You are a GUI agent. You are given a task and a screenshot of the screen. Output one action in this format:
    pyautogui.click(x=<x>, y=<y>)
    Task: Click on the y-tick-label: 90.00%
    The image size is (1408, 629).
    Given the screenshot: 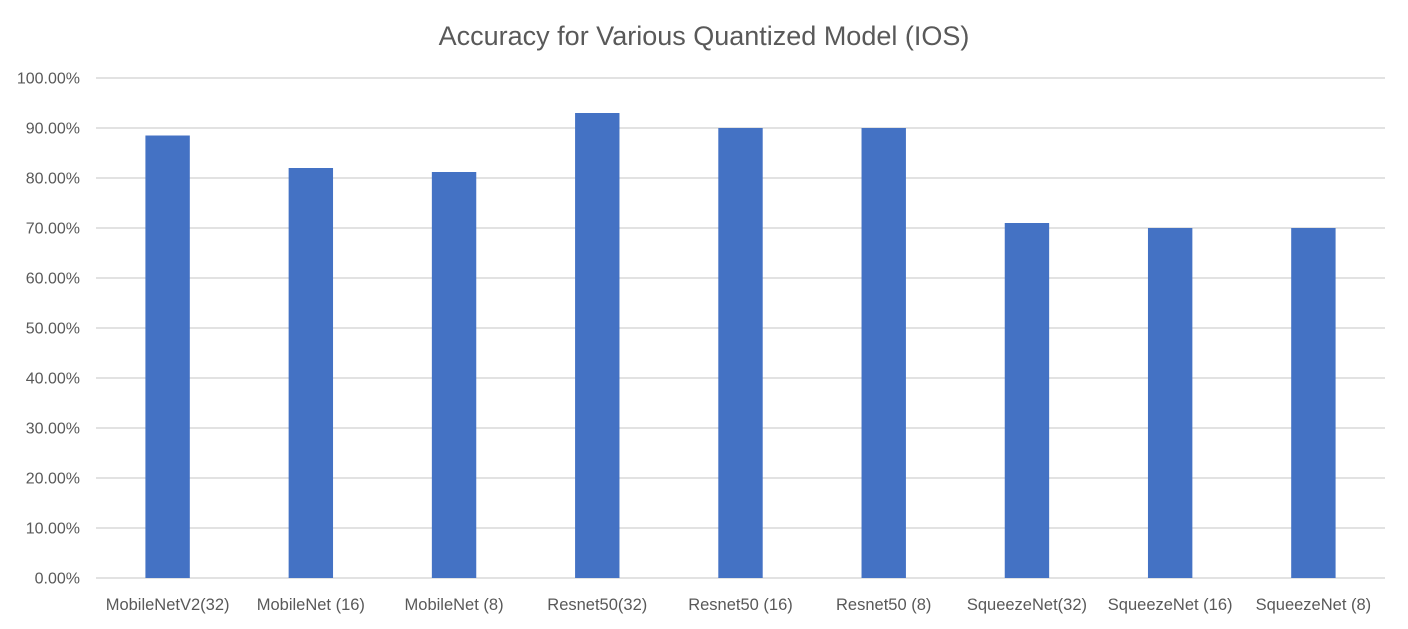 What is the action you would take?
    pyautogui.click(x=53, y=129)
    